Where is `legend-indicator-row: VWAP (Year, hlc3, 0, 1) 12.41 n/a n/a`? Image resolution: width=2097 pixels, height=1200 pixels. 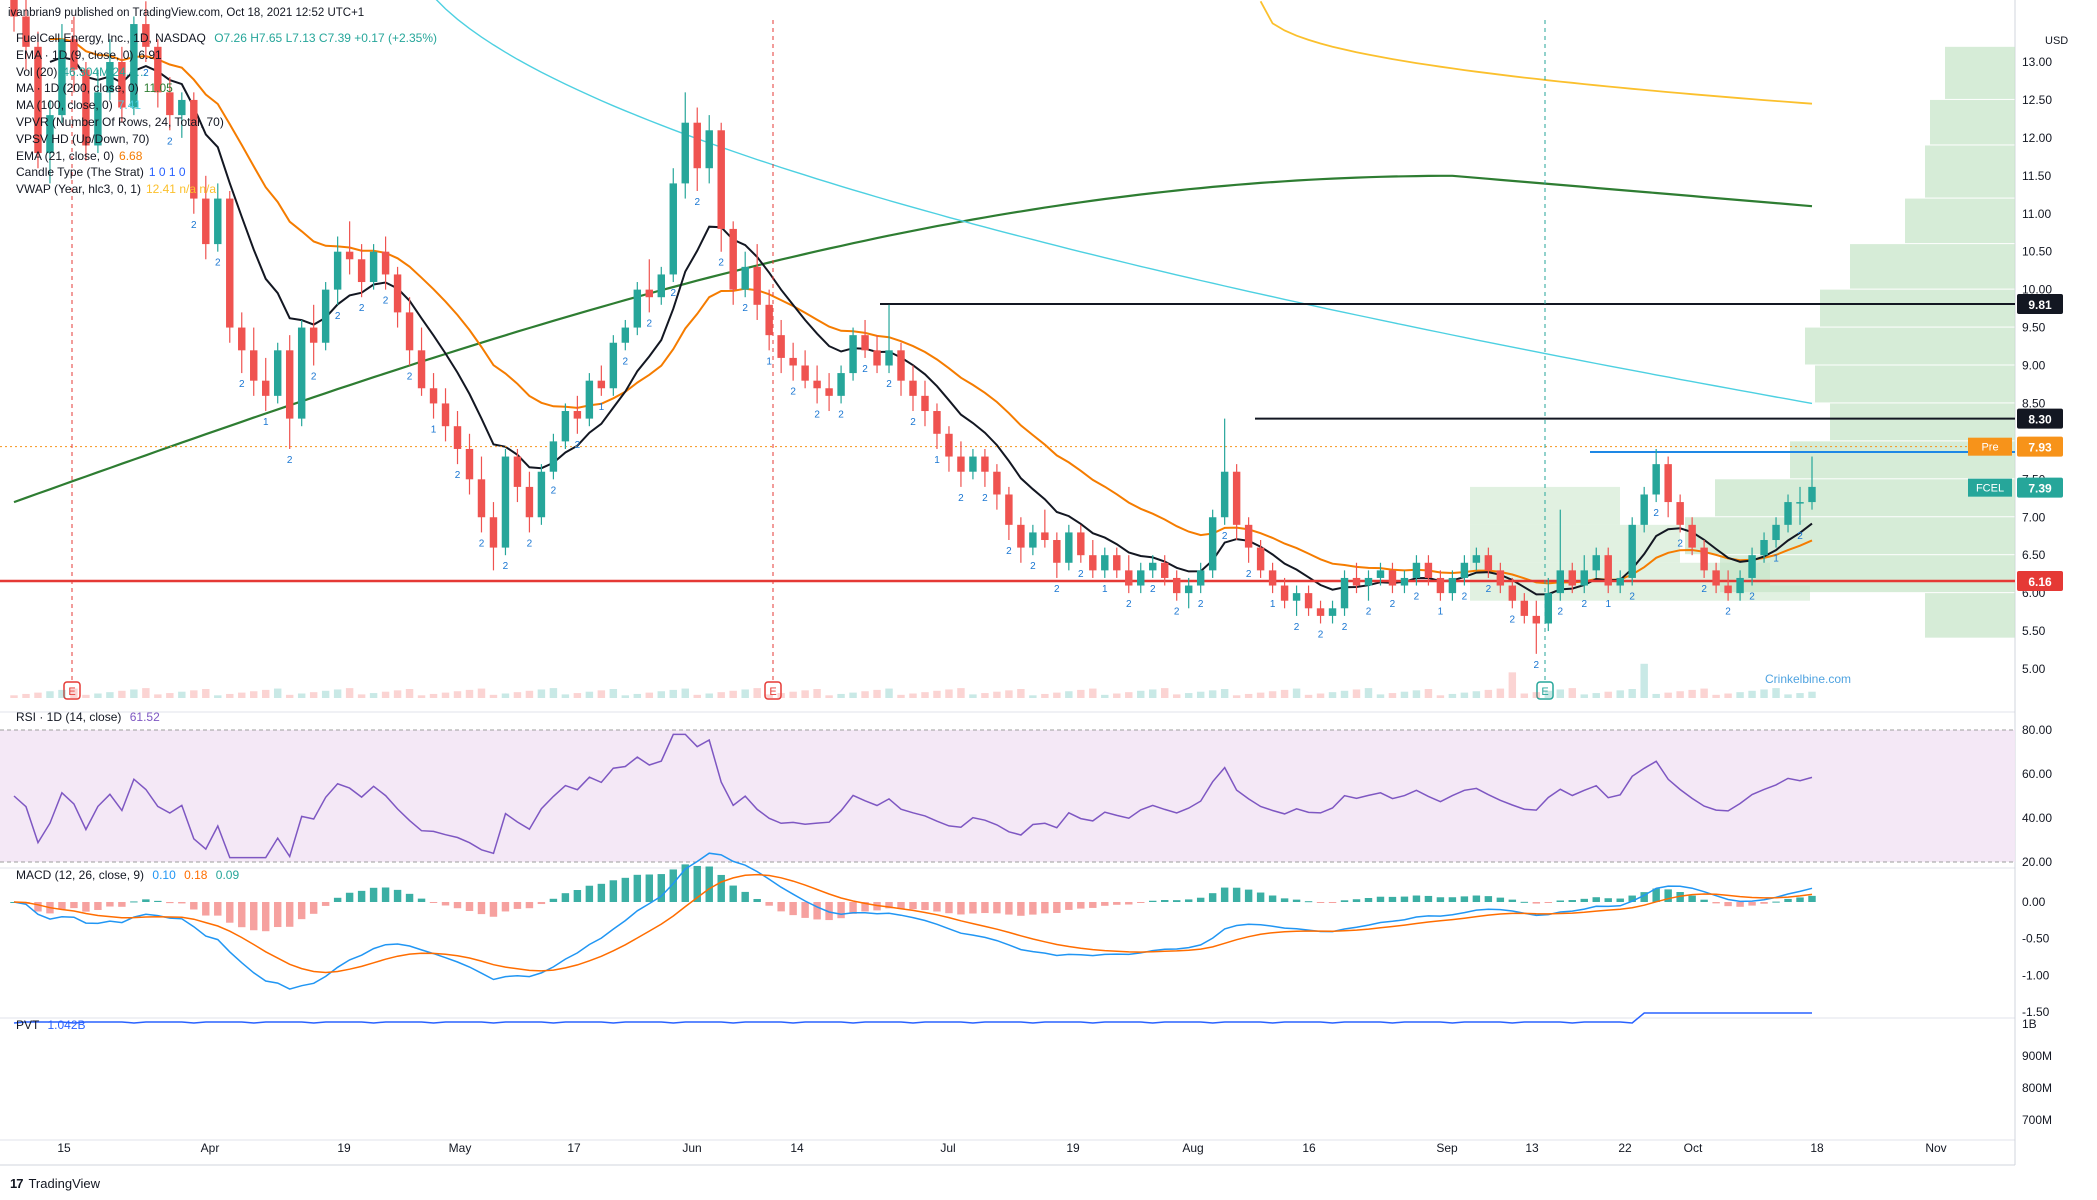
legend-indicator-row: VWAP (Year, hlc3, 0, 1) 12.41 n/a n/a is located at coordinates (226, 189).